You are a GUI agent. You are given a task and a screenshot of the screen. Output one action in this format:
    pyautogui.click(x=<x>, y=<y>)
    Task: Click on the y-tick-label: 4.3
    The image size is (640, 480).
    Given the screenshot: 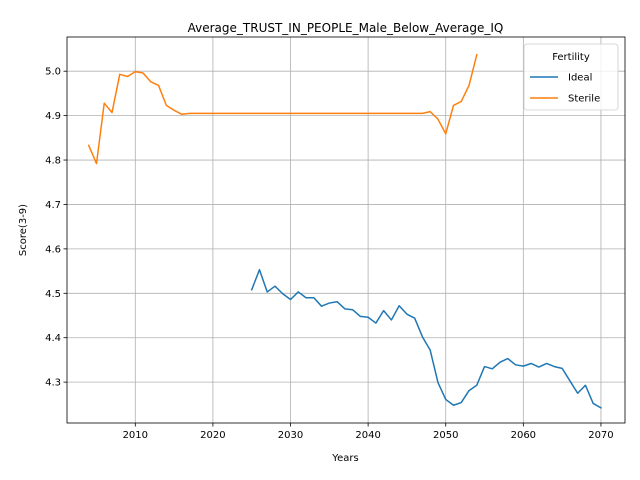 What is the action you would take?
    pyautogui.click(x=53, y=383)
    